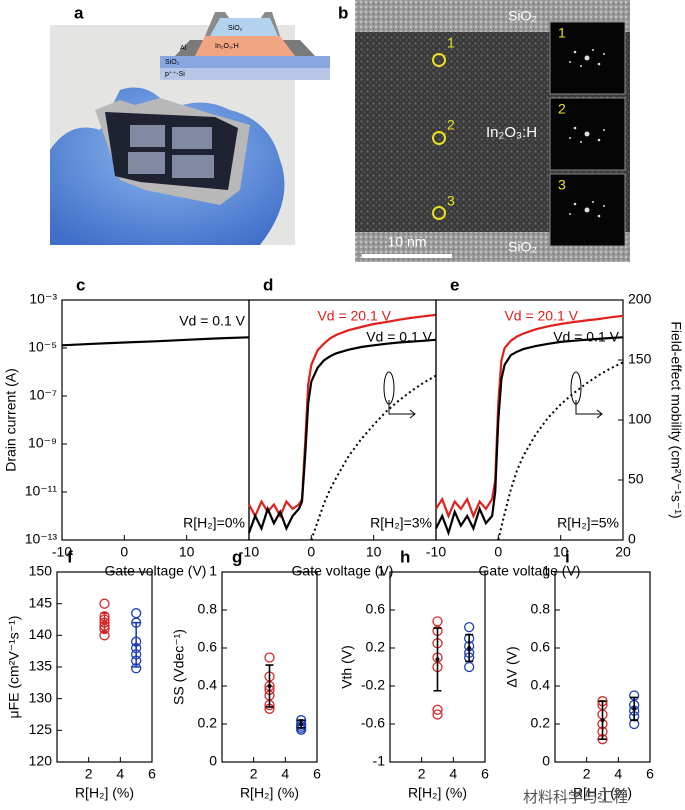 The height and width of the screenshot is (810, 685). I want to click on y-axis-label: Vth (V), so click(347, 667).